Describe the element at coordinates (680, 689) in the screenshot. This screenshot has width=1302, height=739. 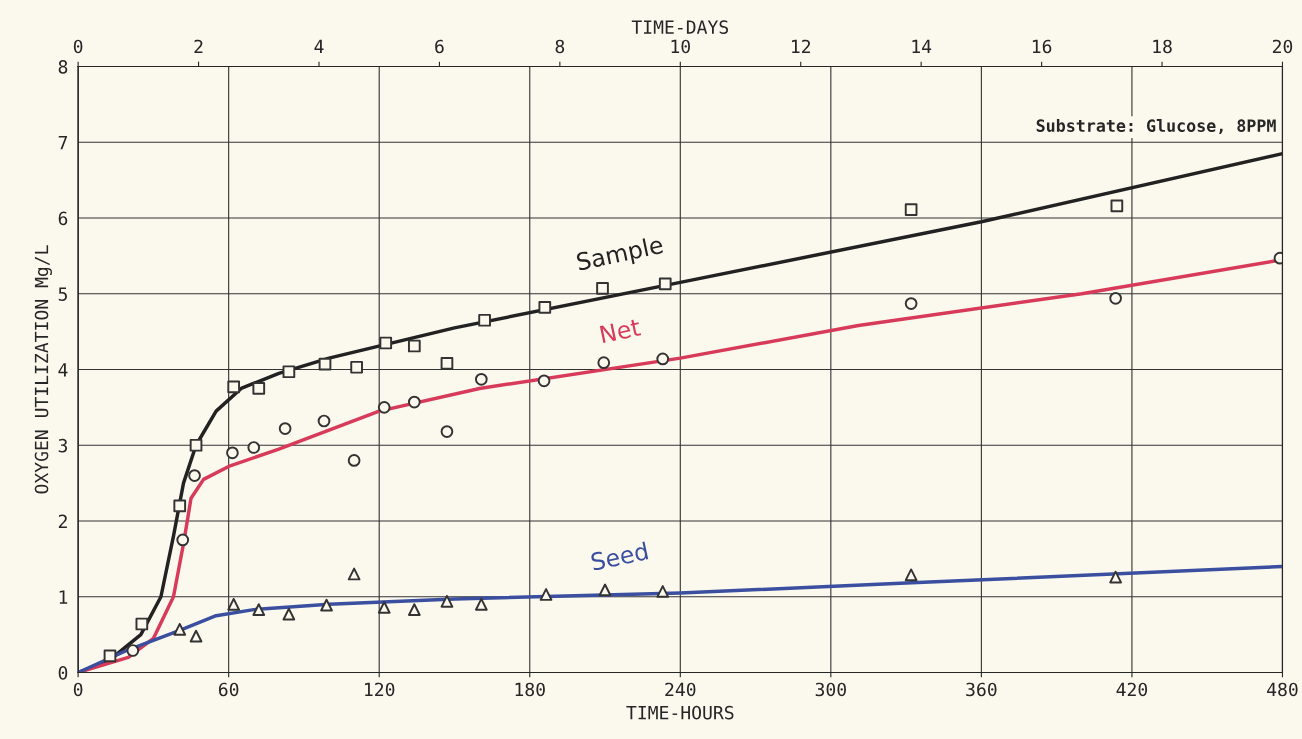
I see `x-tick-label: 240` at that location.